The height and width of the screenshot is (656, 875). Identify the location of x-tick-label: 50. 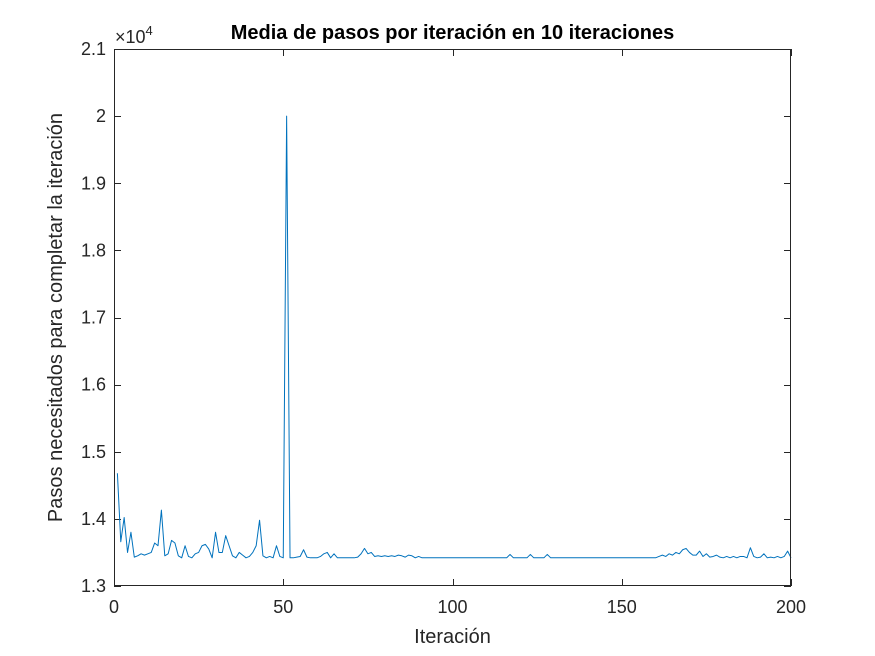
(283, 607).